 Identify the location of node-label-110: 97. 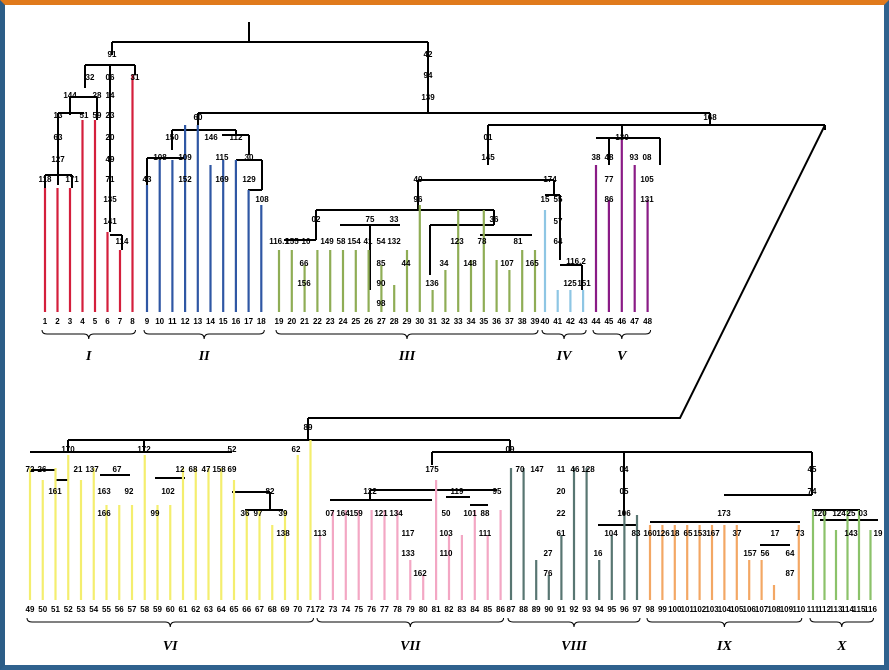
(258, 513).